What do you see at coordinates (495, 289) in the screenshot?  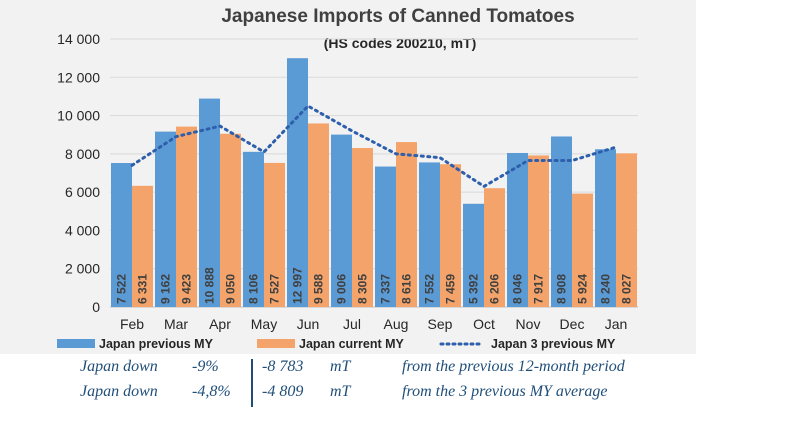 I see `data-label-current-my: 6 206` at bounding box center [495, 289].